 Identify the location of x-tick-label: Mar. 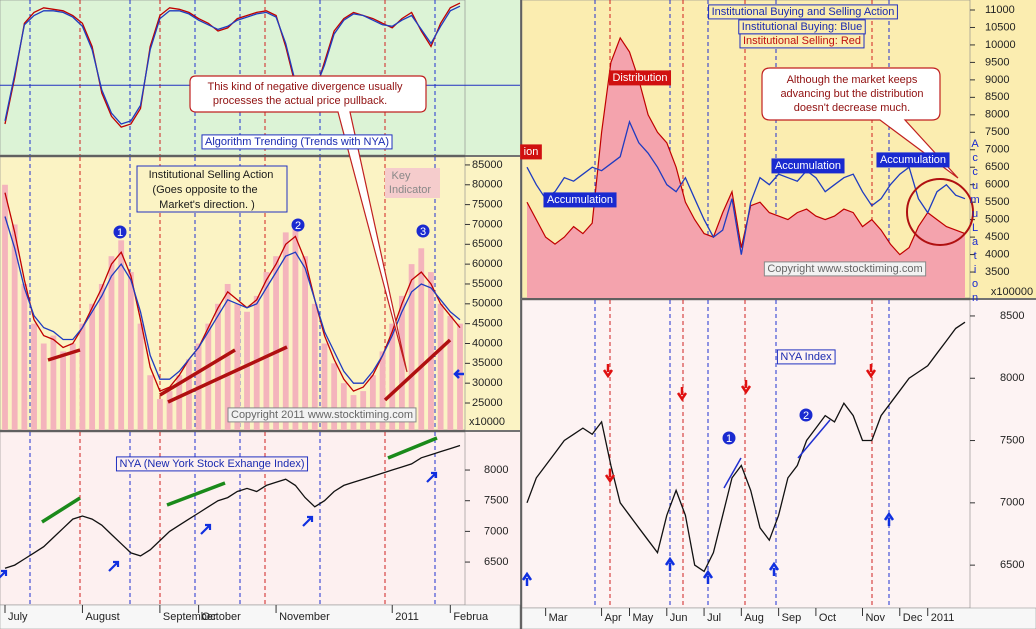
(558, 618).